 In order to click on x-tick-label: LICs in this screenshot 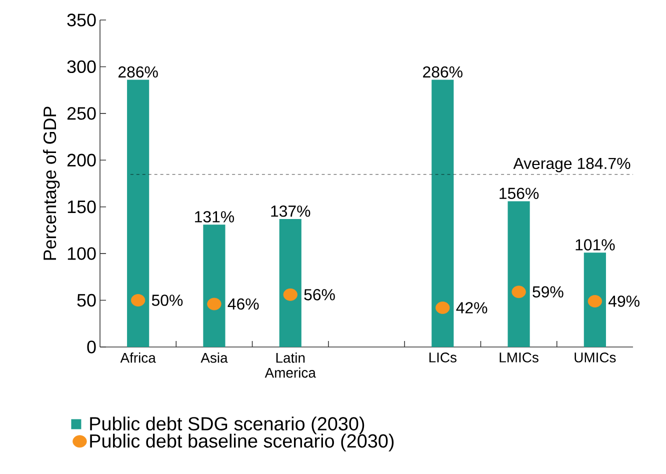, I will do `click(442, 357)`.